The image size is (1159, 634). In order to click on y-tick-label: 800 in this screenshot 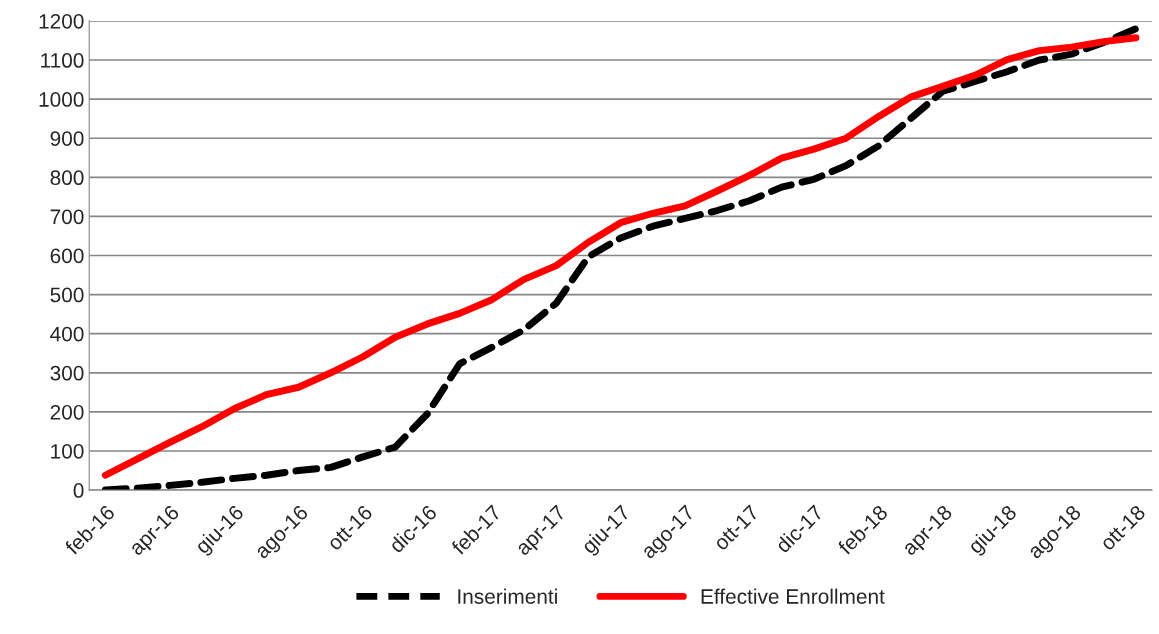, I will do `click(67, 178)`.